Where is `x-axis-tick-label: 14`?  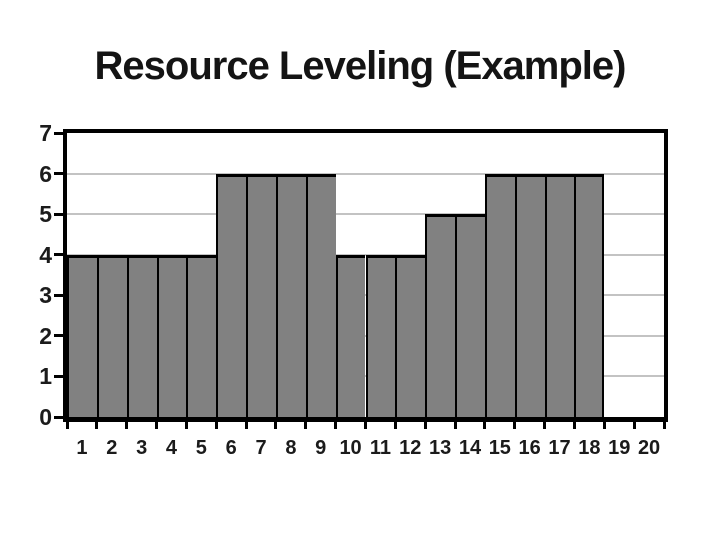 x-axis-tick-label: 14 is located at coordinates (470, 448).